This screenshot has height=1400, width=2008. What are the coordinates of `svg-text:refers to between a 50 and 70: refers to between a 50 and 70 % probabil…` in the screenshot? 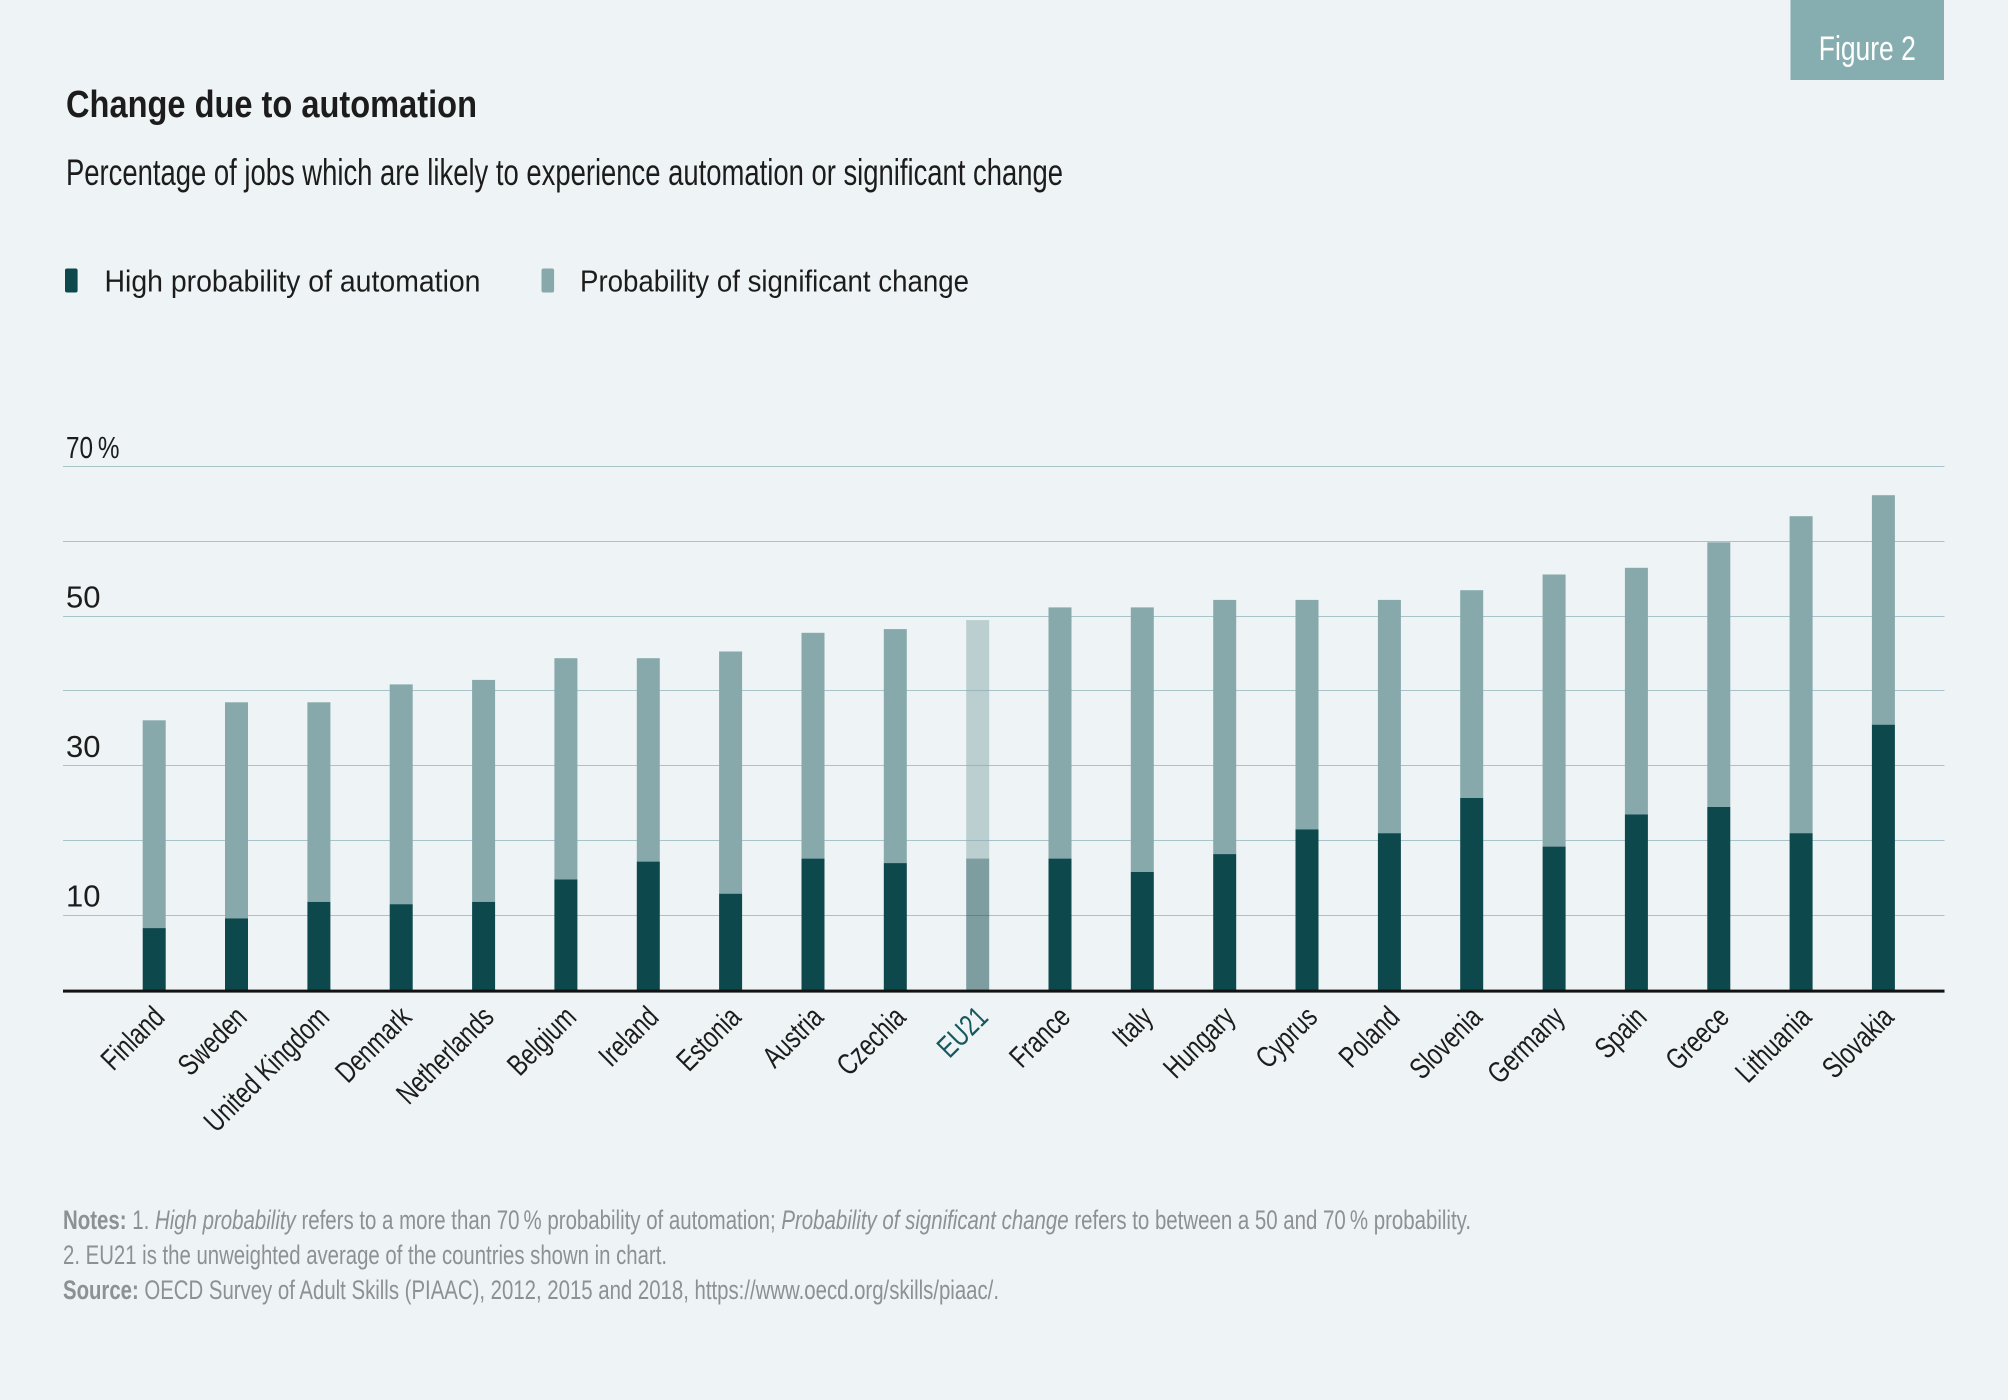 It's located at (1272, 1220).